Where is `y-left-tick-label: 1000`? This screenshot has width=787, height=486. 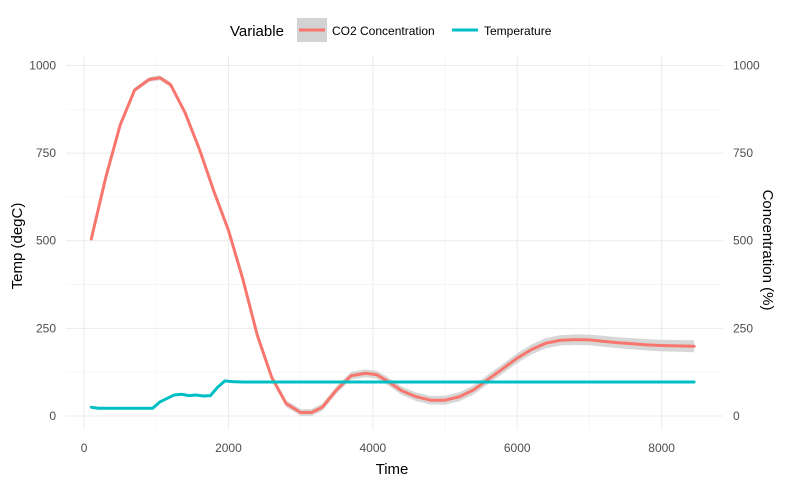 y-left-tick-label: 1000 is located at coordinates (42, 66).